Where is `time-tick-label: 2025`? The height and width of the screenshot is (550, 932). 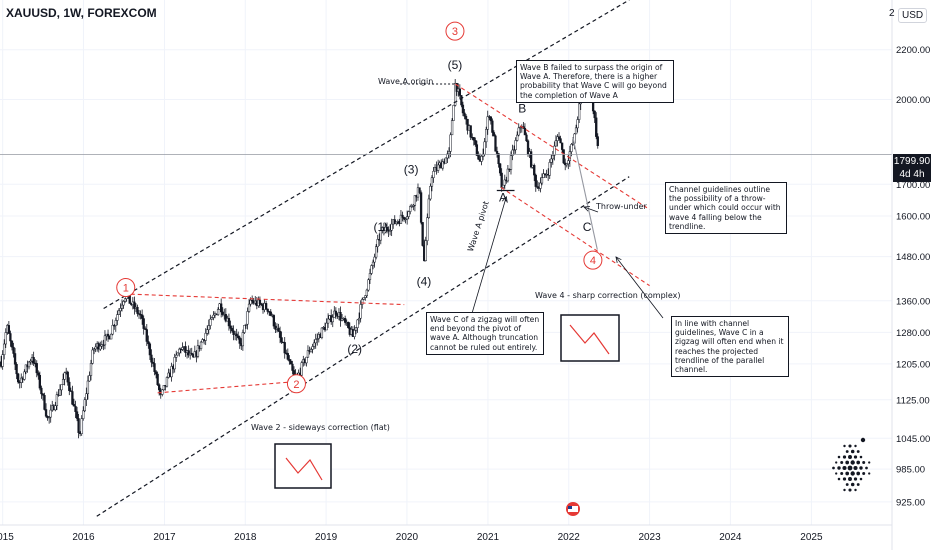
time-tick-label: 2025 is located at coordinates (811, 537).